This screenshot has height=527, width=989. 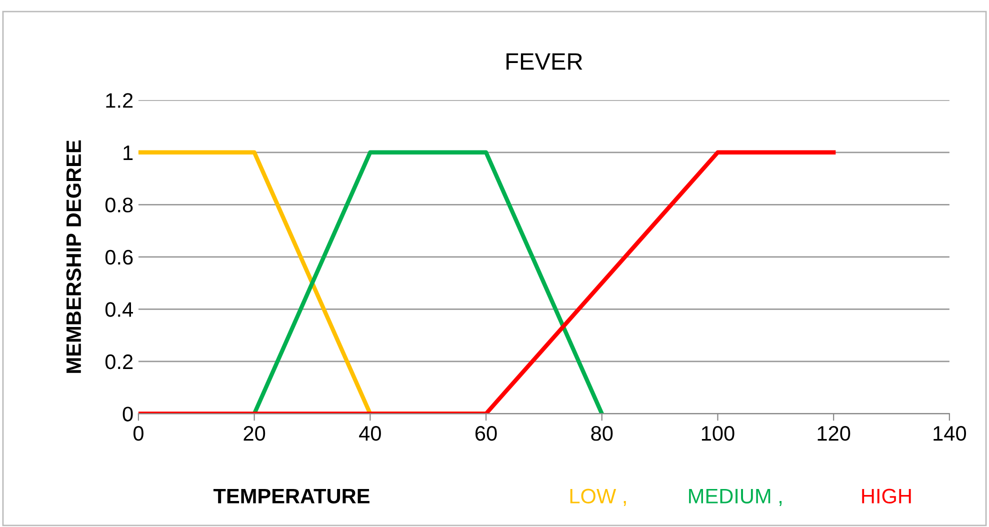 What do you see at coordinates (291, 496) in the screenshot?
I see `x-axis-title: TEMPERATURE` at bounding box center [291, 496].